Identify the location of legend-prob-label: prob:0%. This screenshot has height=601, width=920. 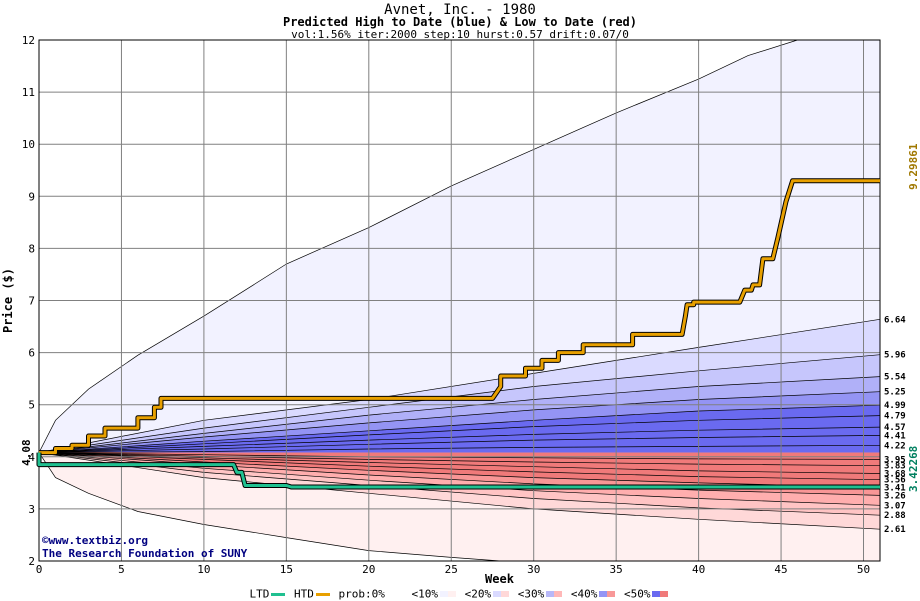
(361, 594).